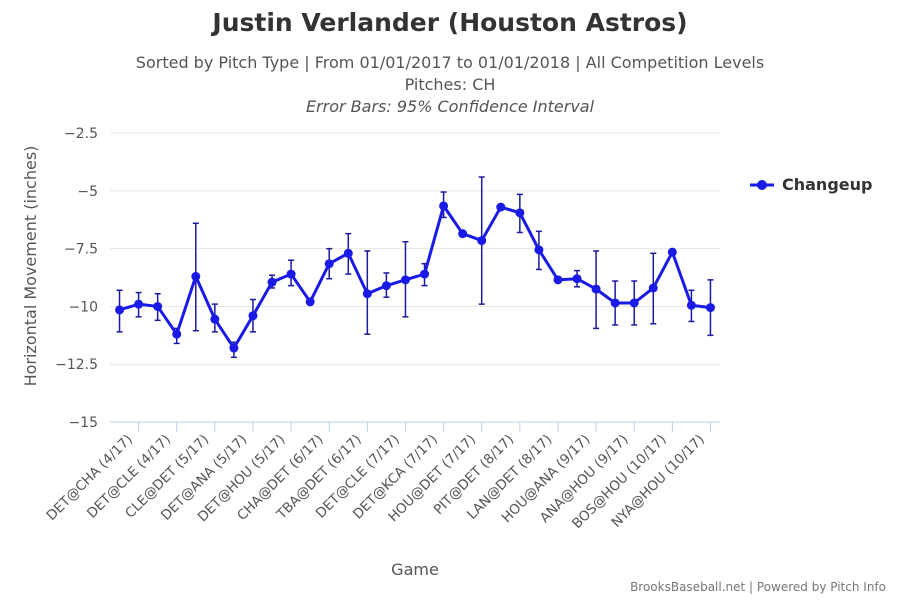 This screenshot has height=600, width=900. I want to click on y-tick-label: −15, so click(83, 423).